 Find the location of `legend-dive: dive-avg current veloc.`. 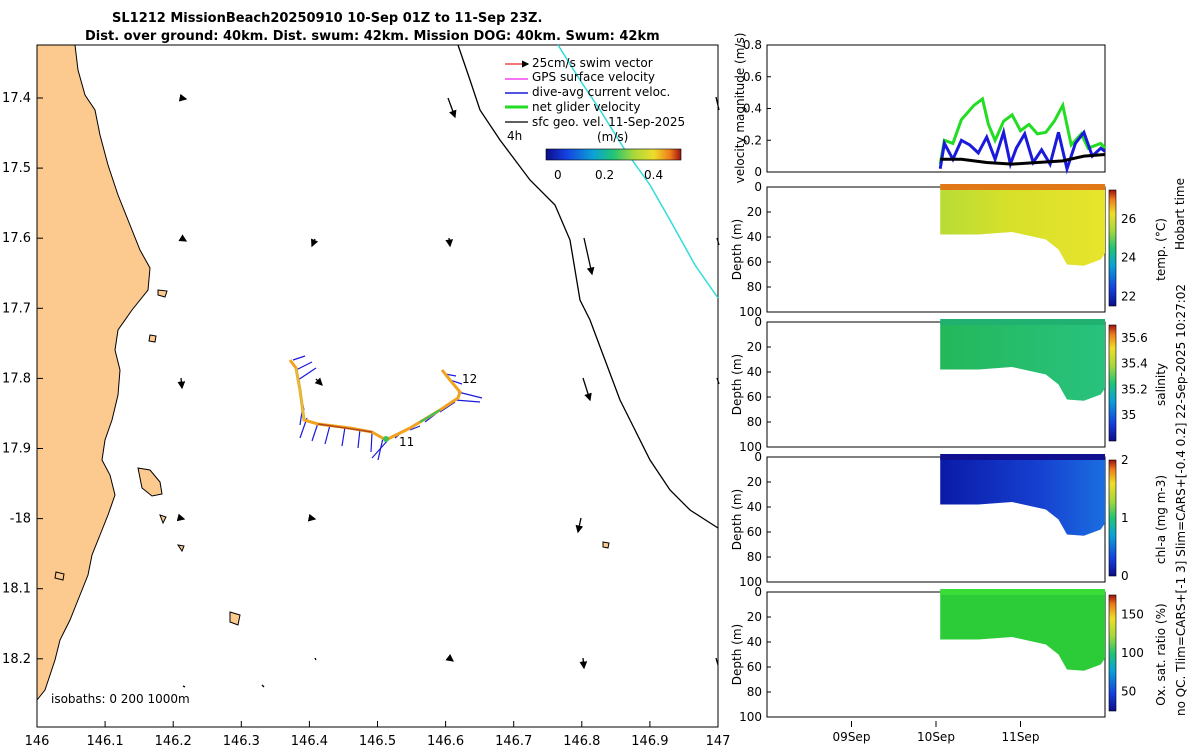

legend-dive: dive-avg current veloc. is located at coordinates (601, 92).